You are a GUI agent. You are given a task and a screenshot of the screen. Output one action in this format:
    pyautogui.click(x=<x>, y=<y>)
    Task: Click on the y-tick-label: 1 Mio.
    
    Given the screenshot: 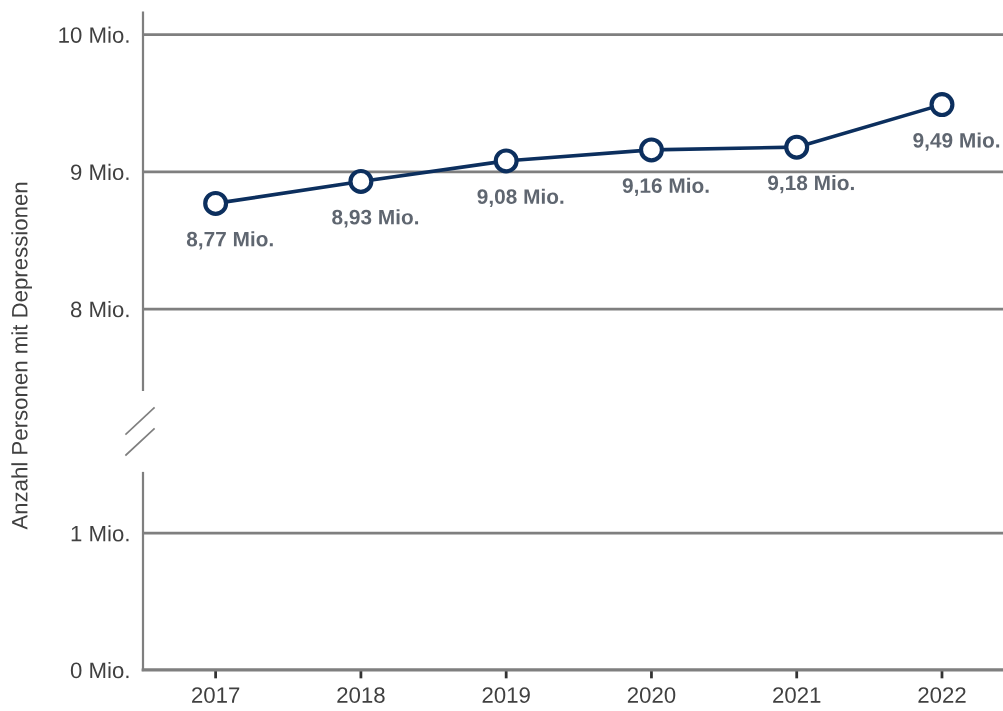 What is the action you would take?
    pyautogui.click(x=100, y=533)
    